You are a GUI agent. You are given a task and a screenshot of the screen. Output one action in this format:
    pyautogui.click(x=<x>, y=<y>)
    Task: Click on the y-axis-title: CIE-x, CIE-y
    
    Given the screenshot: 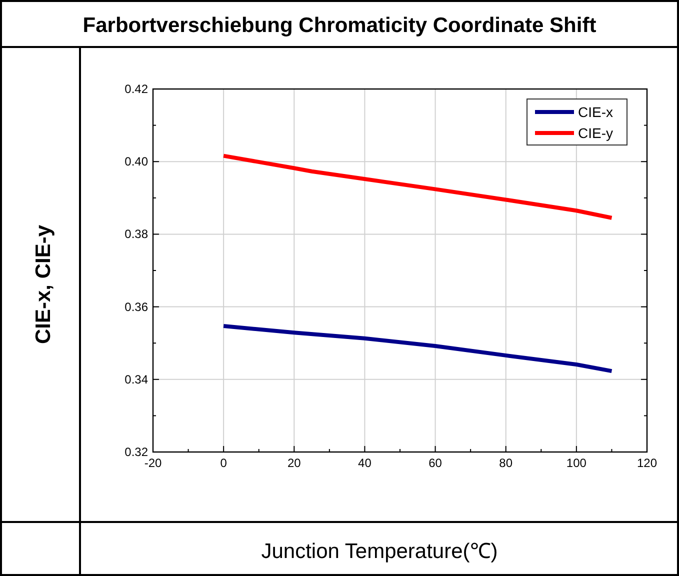 What is the action you would take?
    pyautogui.click(x=43, y=284)
    